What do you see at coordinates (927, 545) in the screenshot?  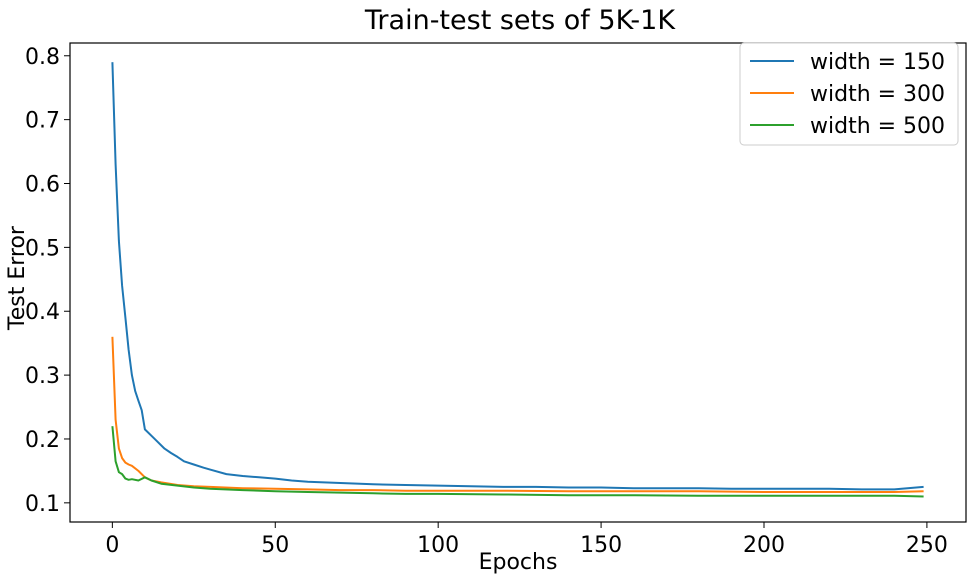 I see `x-tick-label: 250` at bounding box center [927, 545].